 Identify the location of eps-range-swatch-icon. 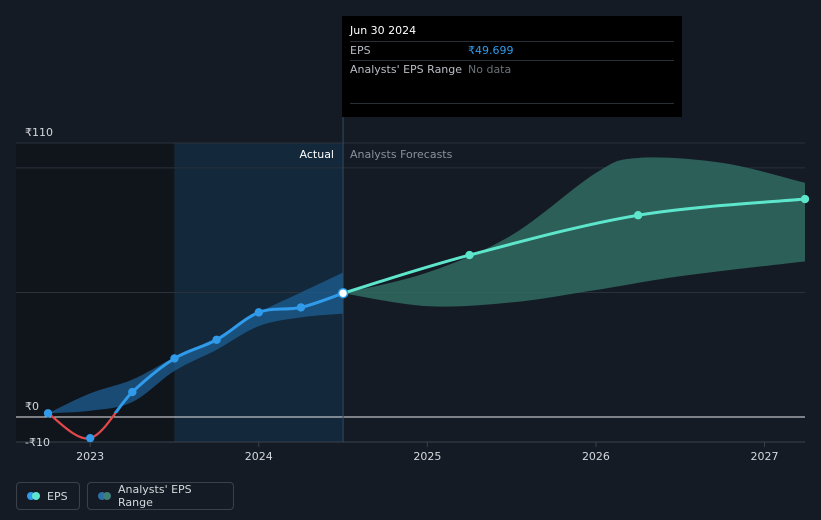
(104, 496).